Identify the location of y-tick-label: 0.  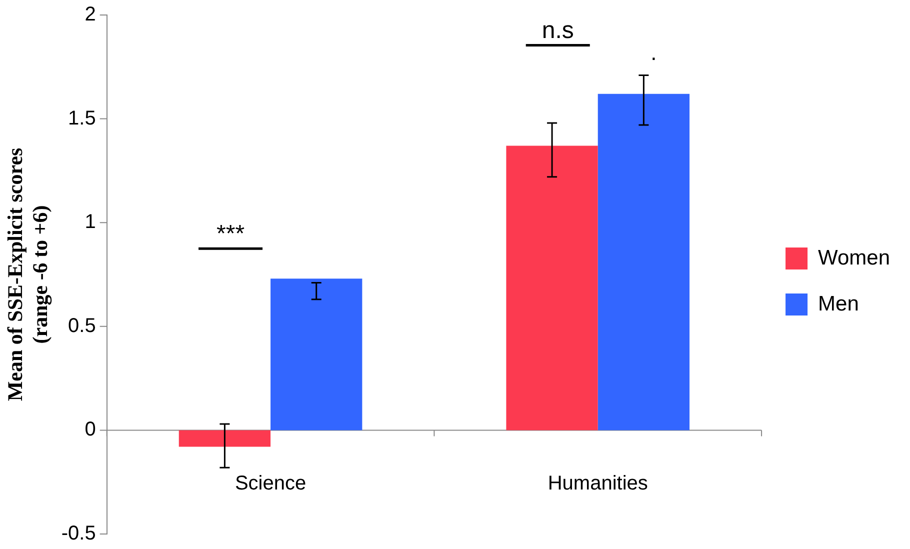
(90, 429).